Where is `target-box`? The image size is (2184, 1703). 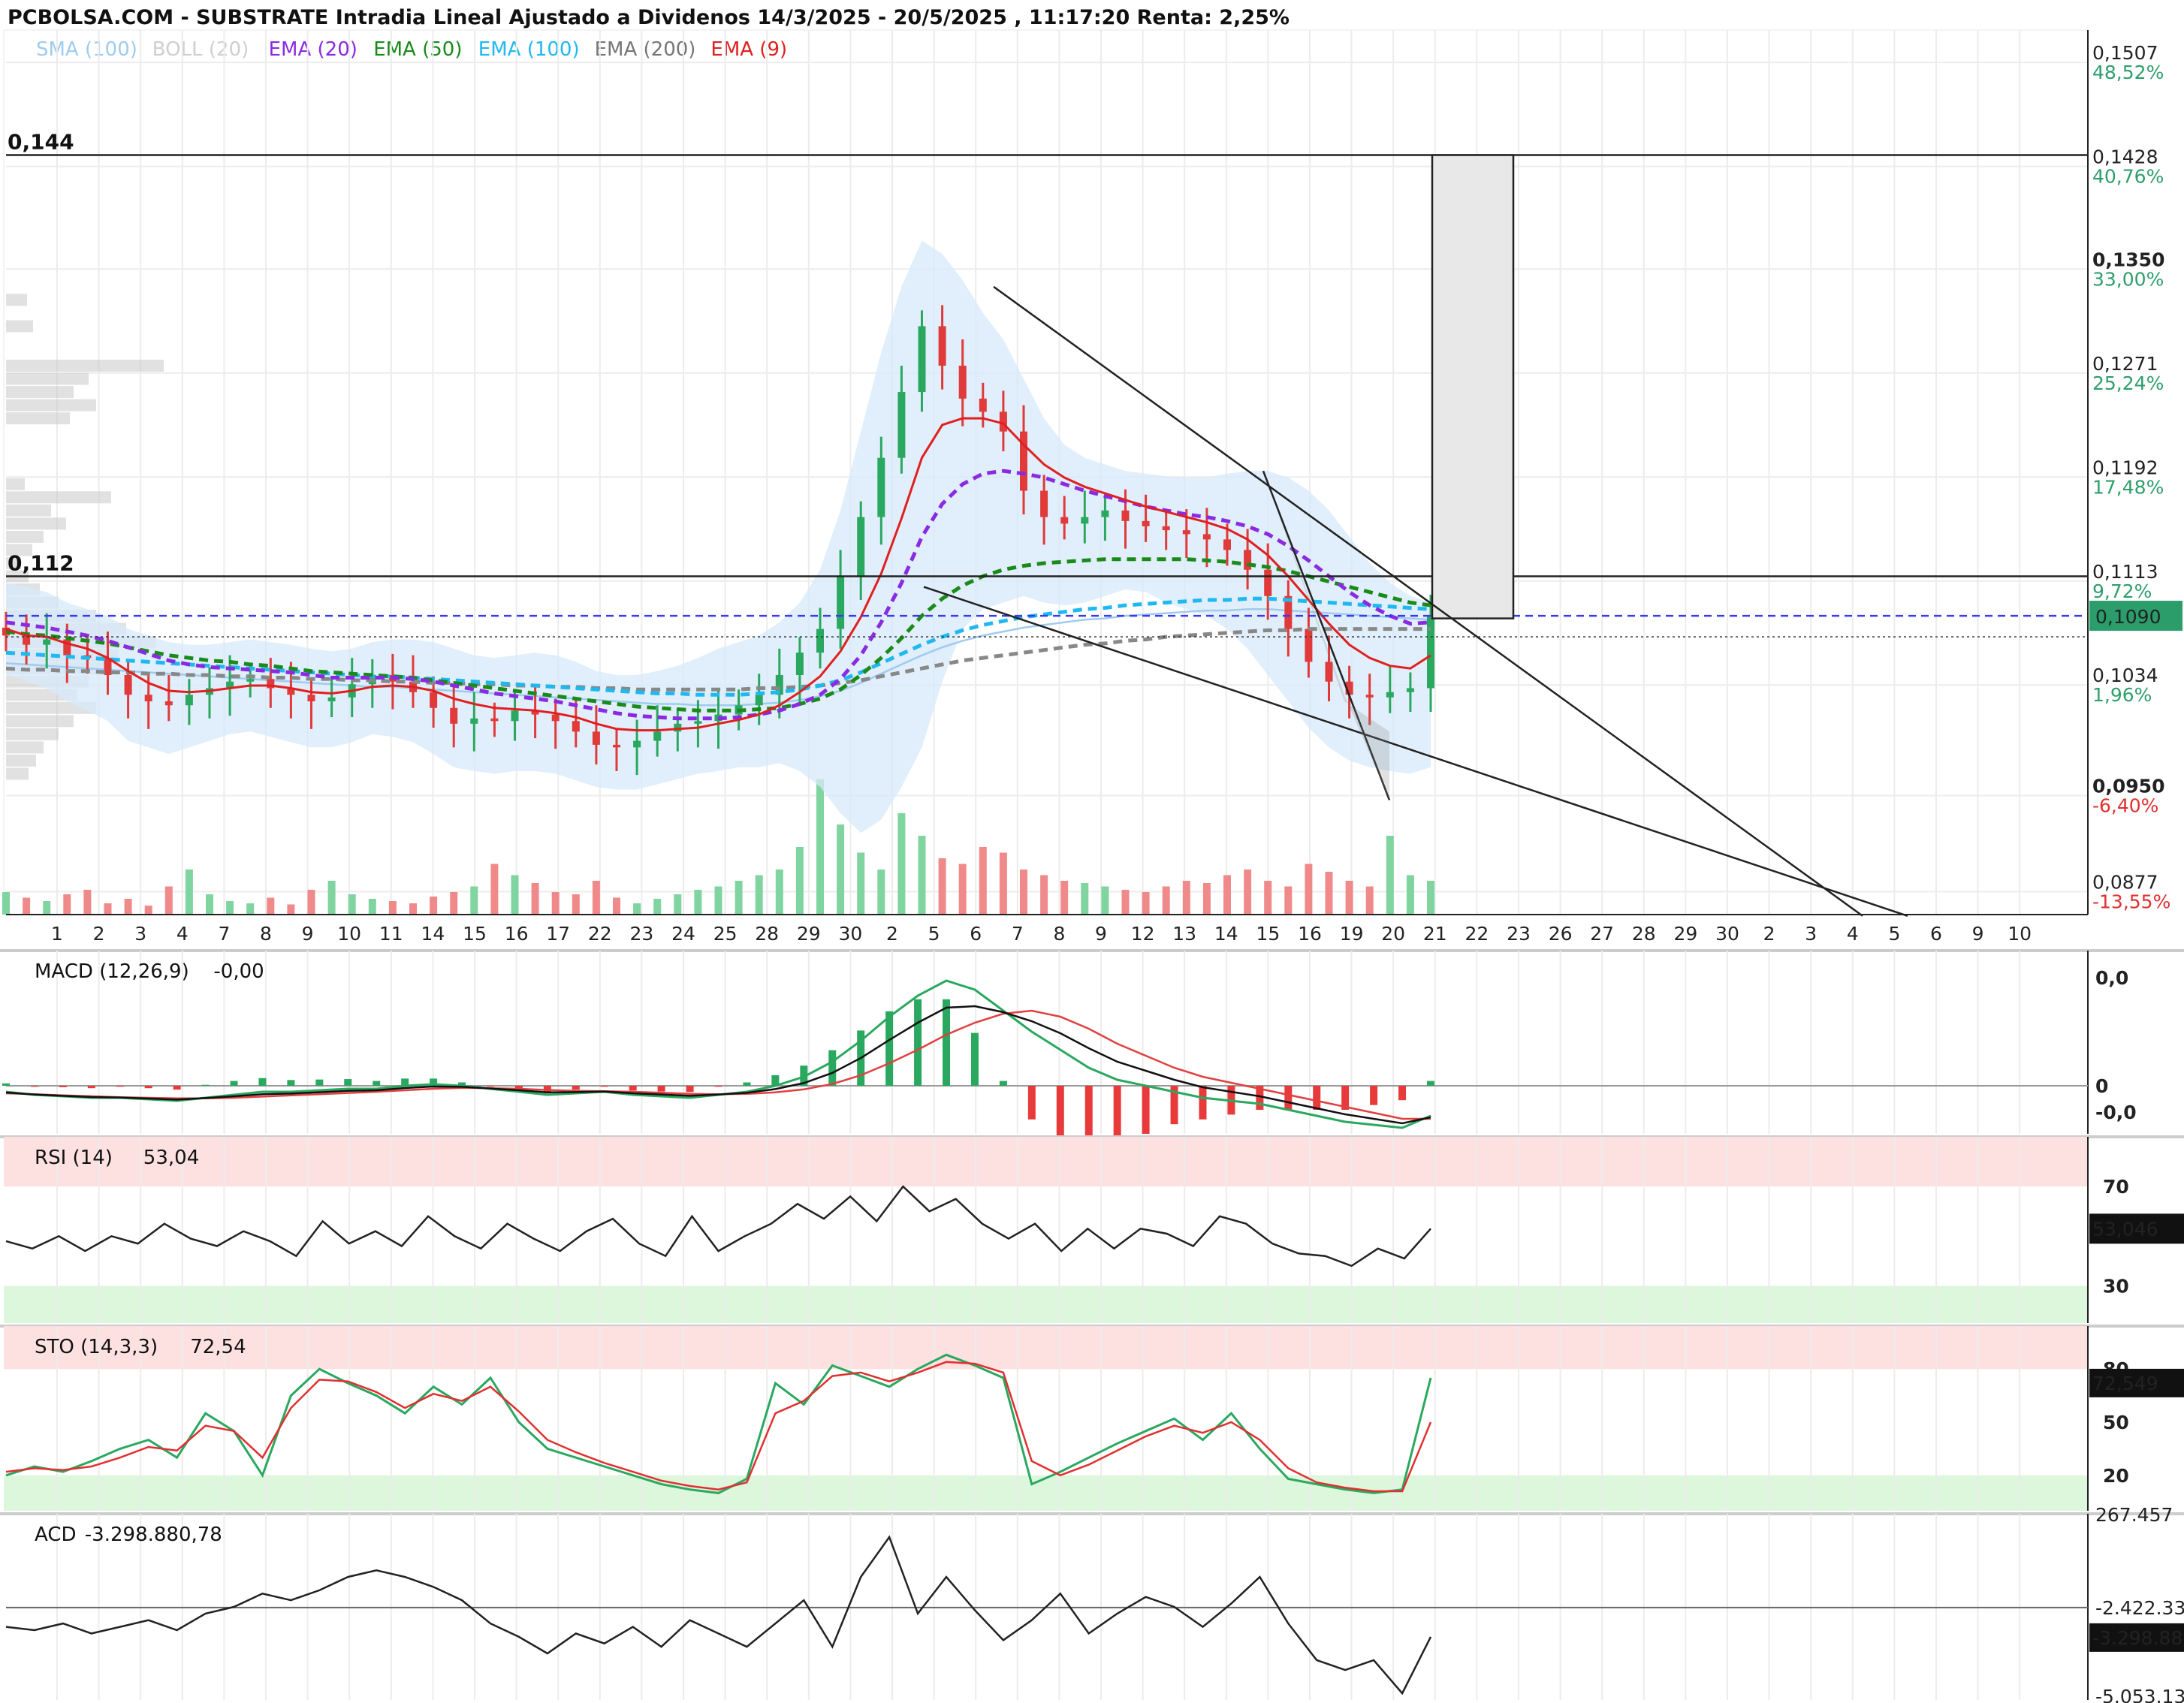 target-box is located at coordinates (1473, 386).